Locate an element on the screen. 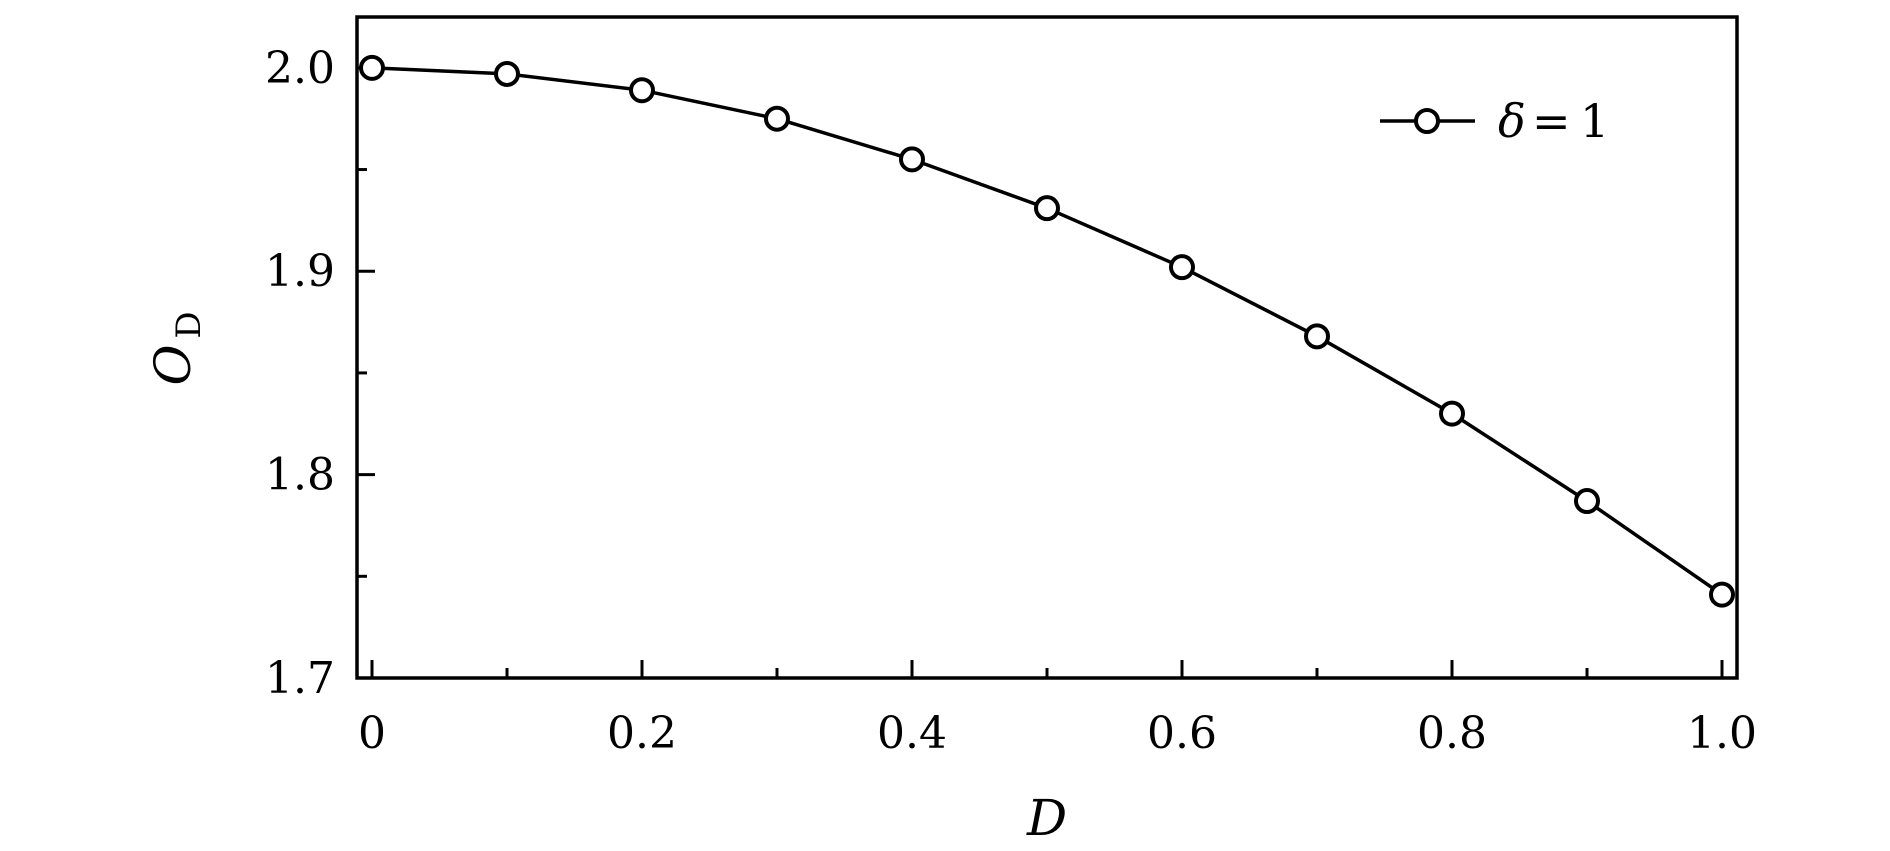 This screenshot has height=851, width=1890. y-tick-label: 1.7 is located at coordinates (300, 678).